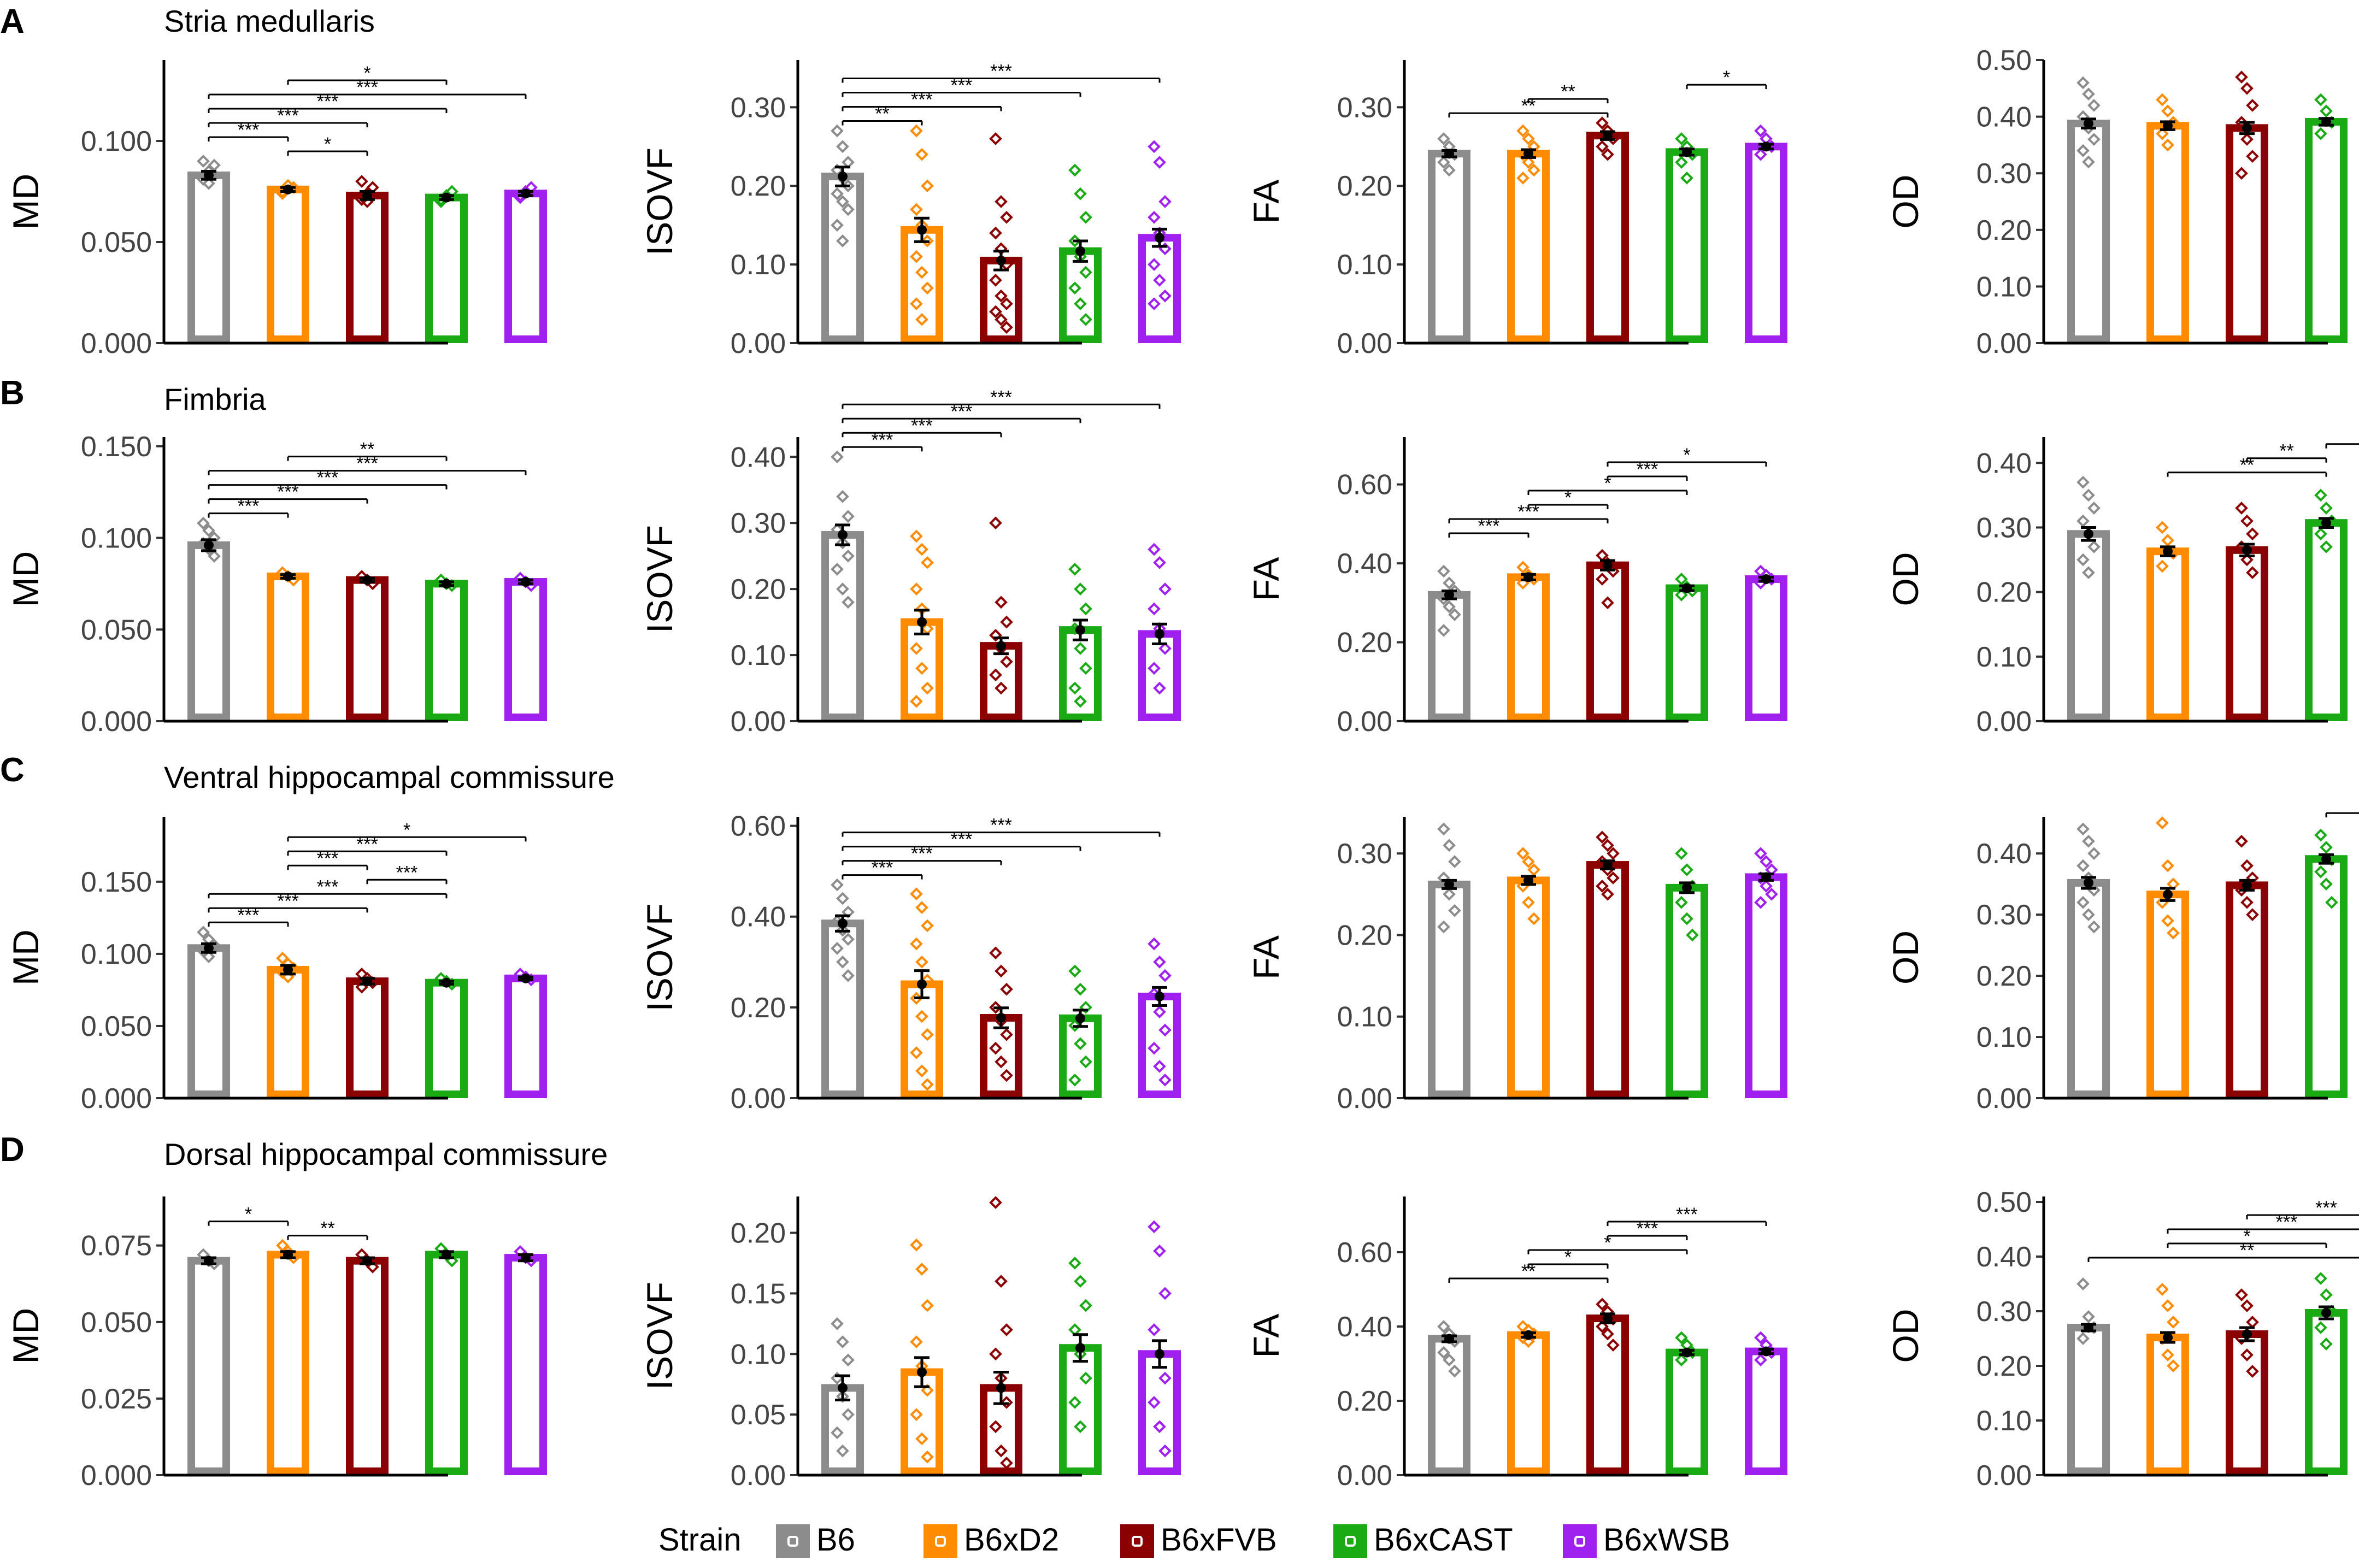  What do you see at coordinates (327, 144) in the screenshot?
I see `significance-label: *` at bounding box center [327, 144].